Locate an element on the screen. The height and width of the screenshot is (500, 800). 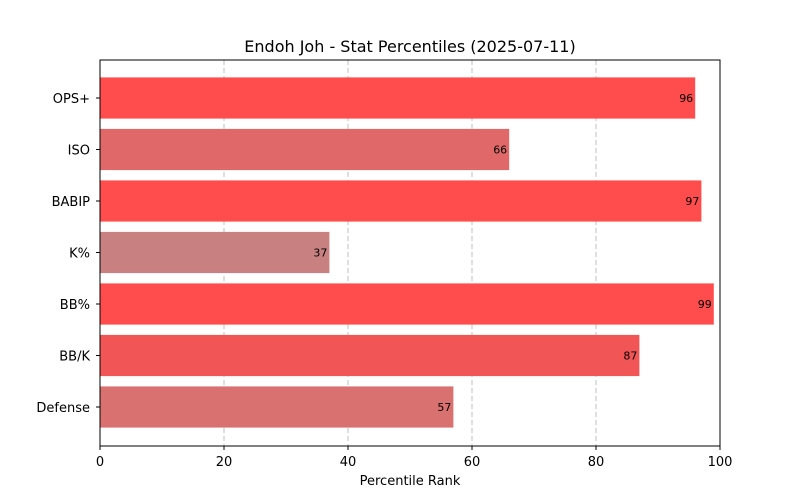
bar-value-label: 97 is located at coordinates (692, 201).